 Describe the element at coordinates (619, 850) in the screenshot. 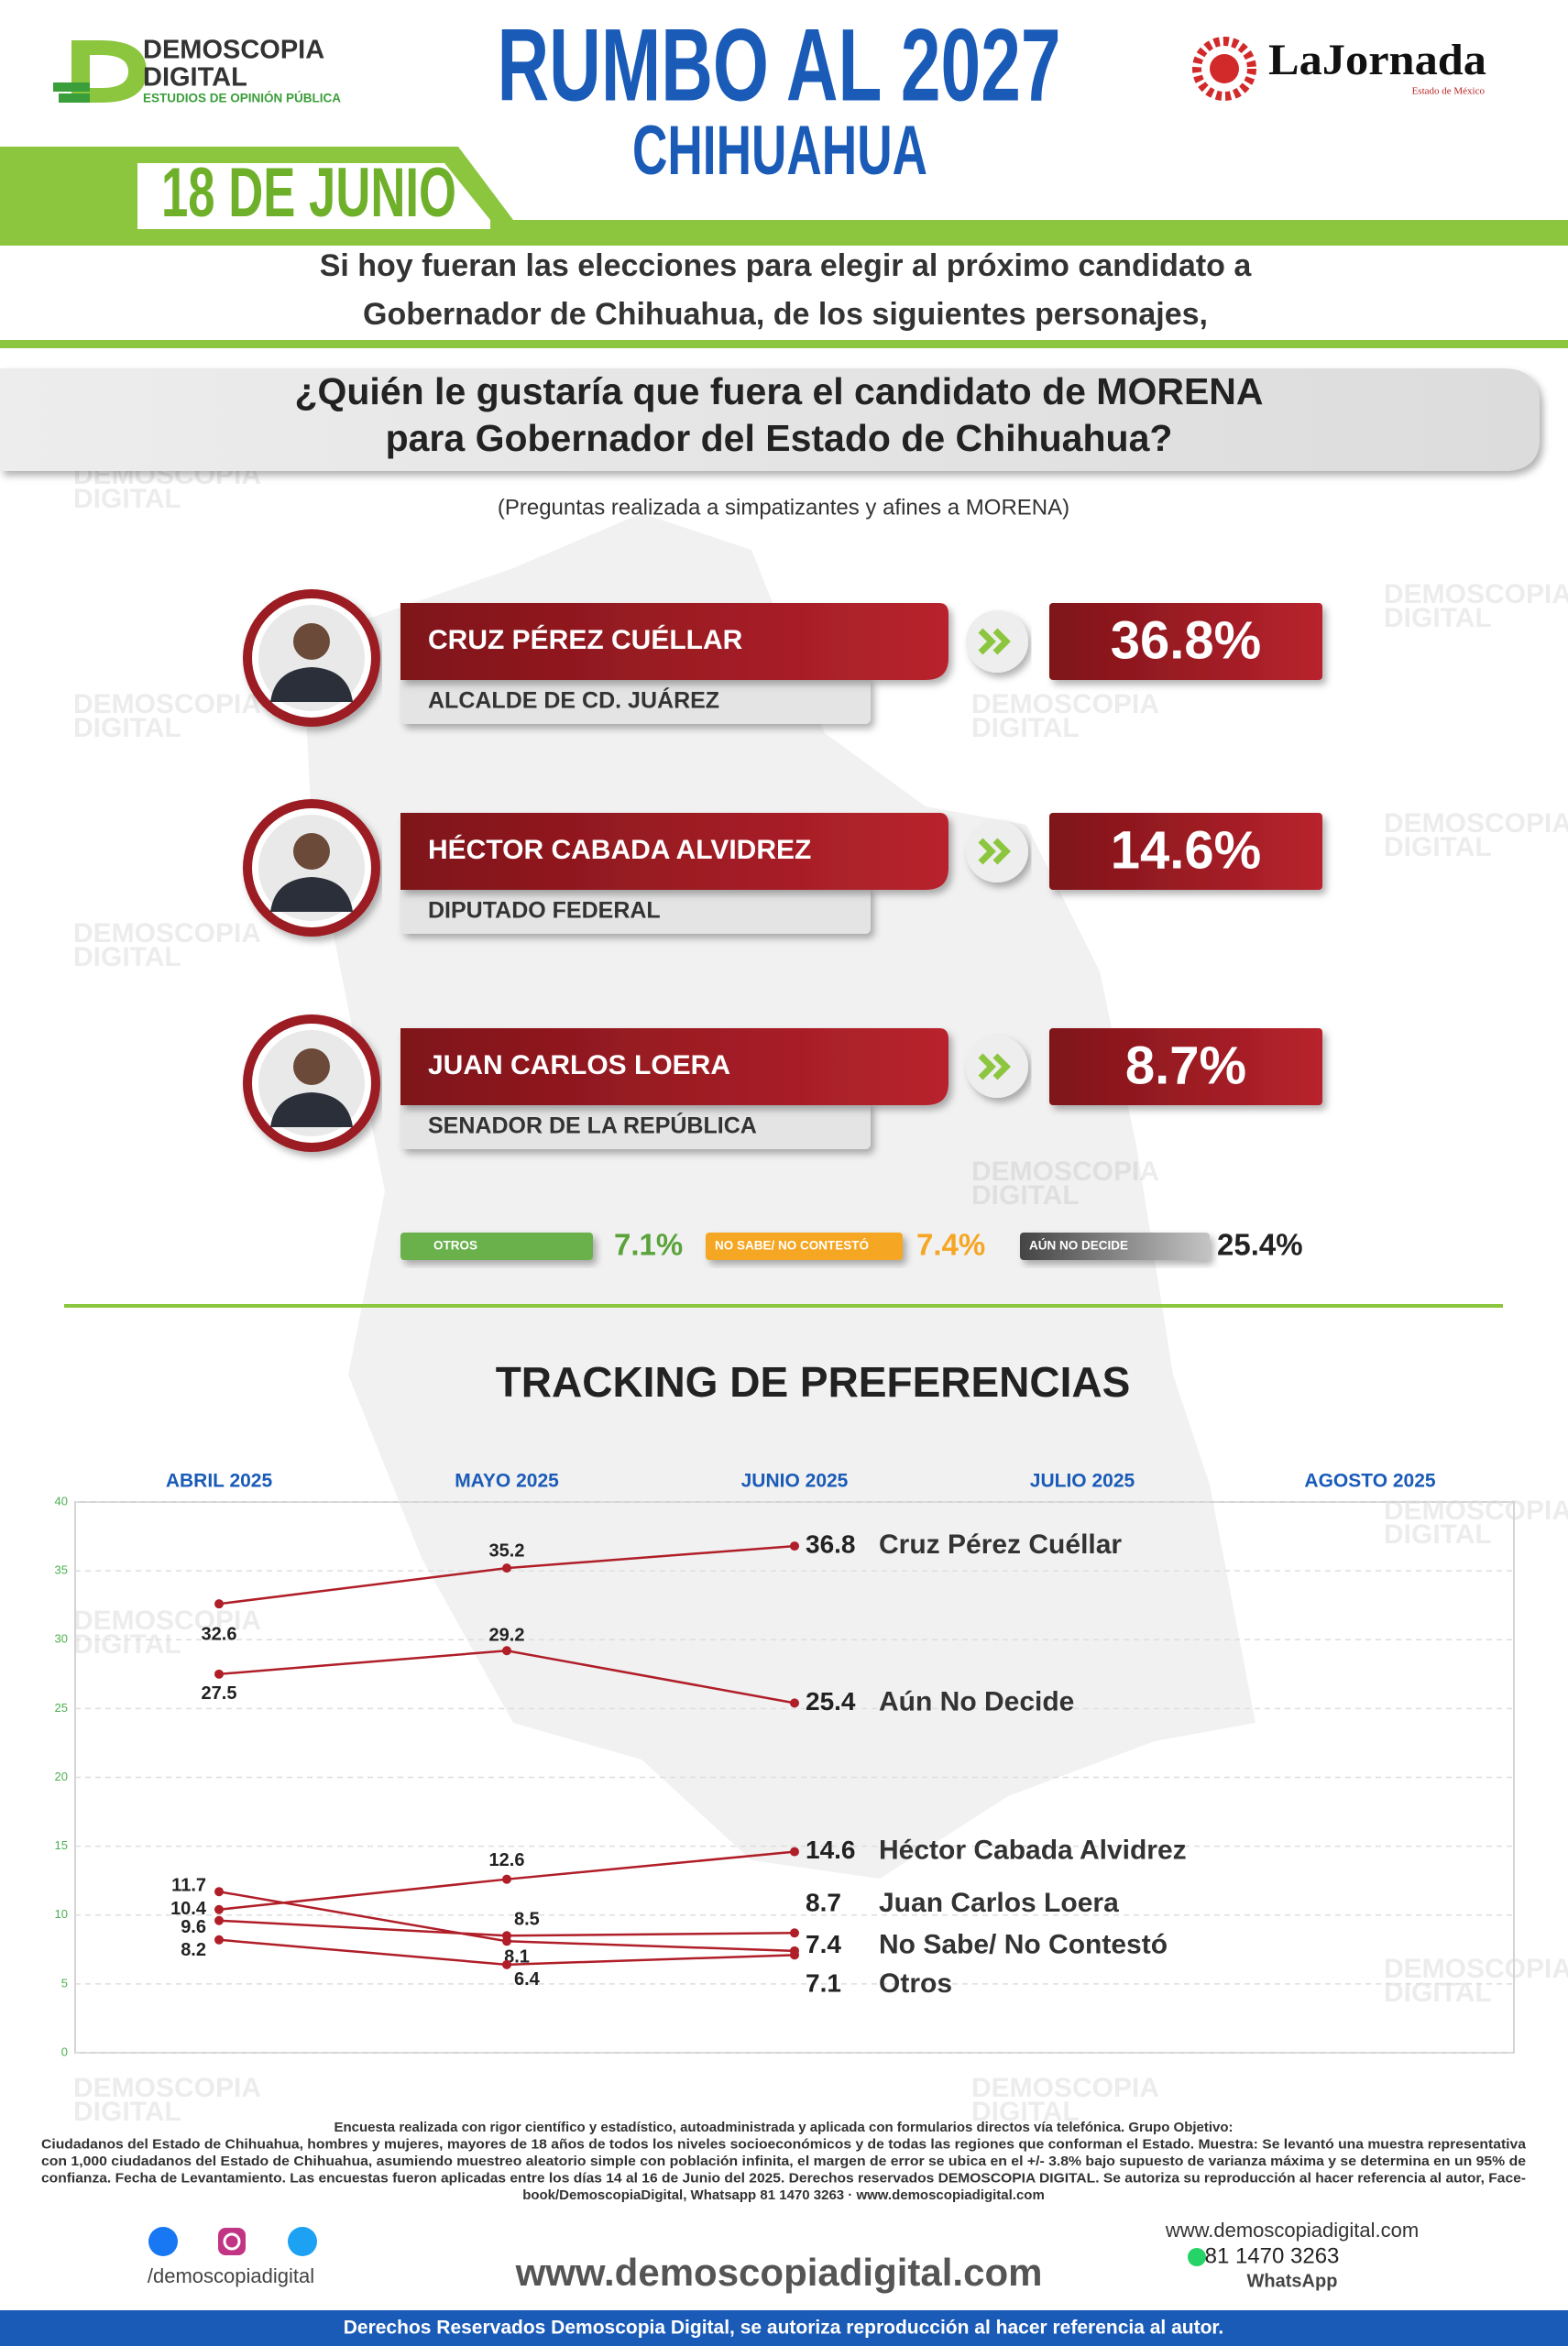

I see `candidate-name: HÉCTOR CABADA ALVIDREZ` at that location.